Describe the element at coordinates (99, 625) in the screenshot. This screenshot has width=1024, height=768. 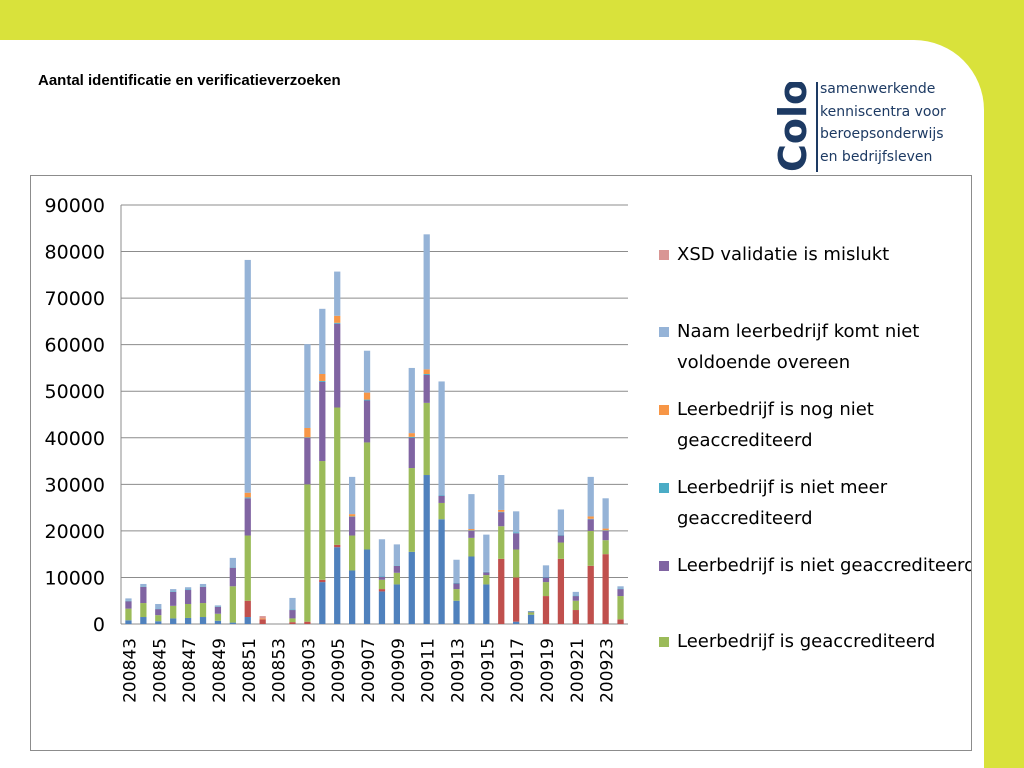
I see `y-tick-label: 0` at that location.